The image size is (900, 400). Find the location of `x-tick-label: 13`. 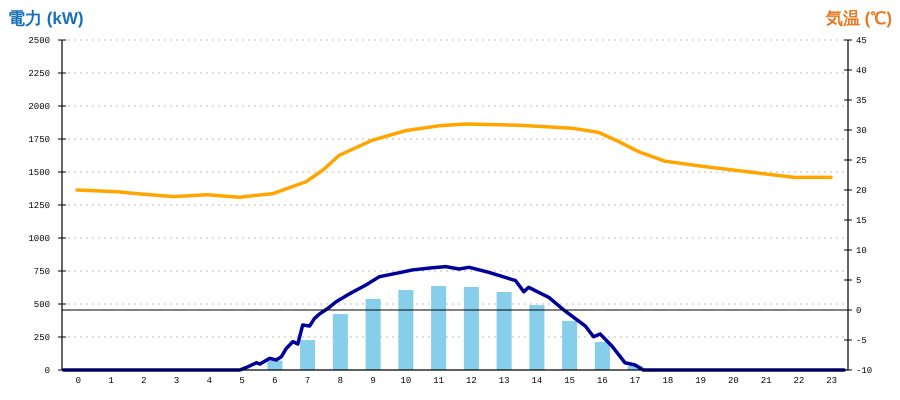

x-tick-label: 13 is located at coordinates (504, 381).